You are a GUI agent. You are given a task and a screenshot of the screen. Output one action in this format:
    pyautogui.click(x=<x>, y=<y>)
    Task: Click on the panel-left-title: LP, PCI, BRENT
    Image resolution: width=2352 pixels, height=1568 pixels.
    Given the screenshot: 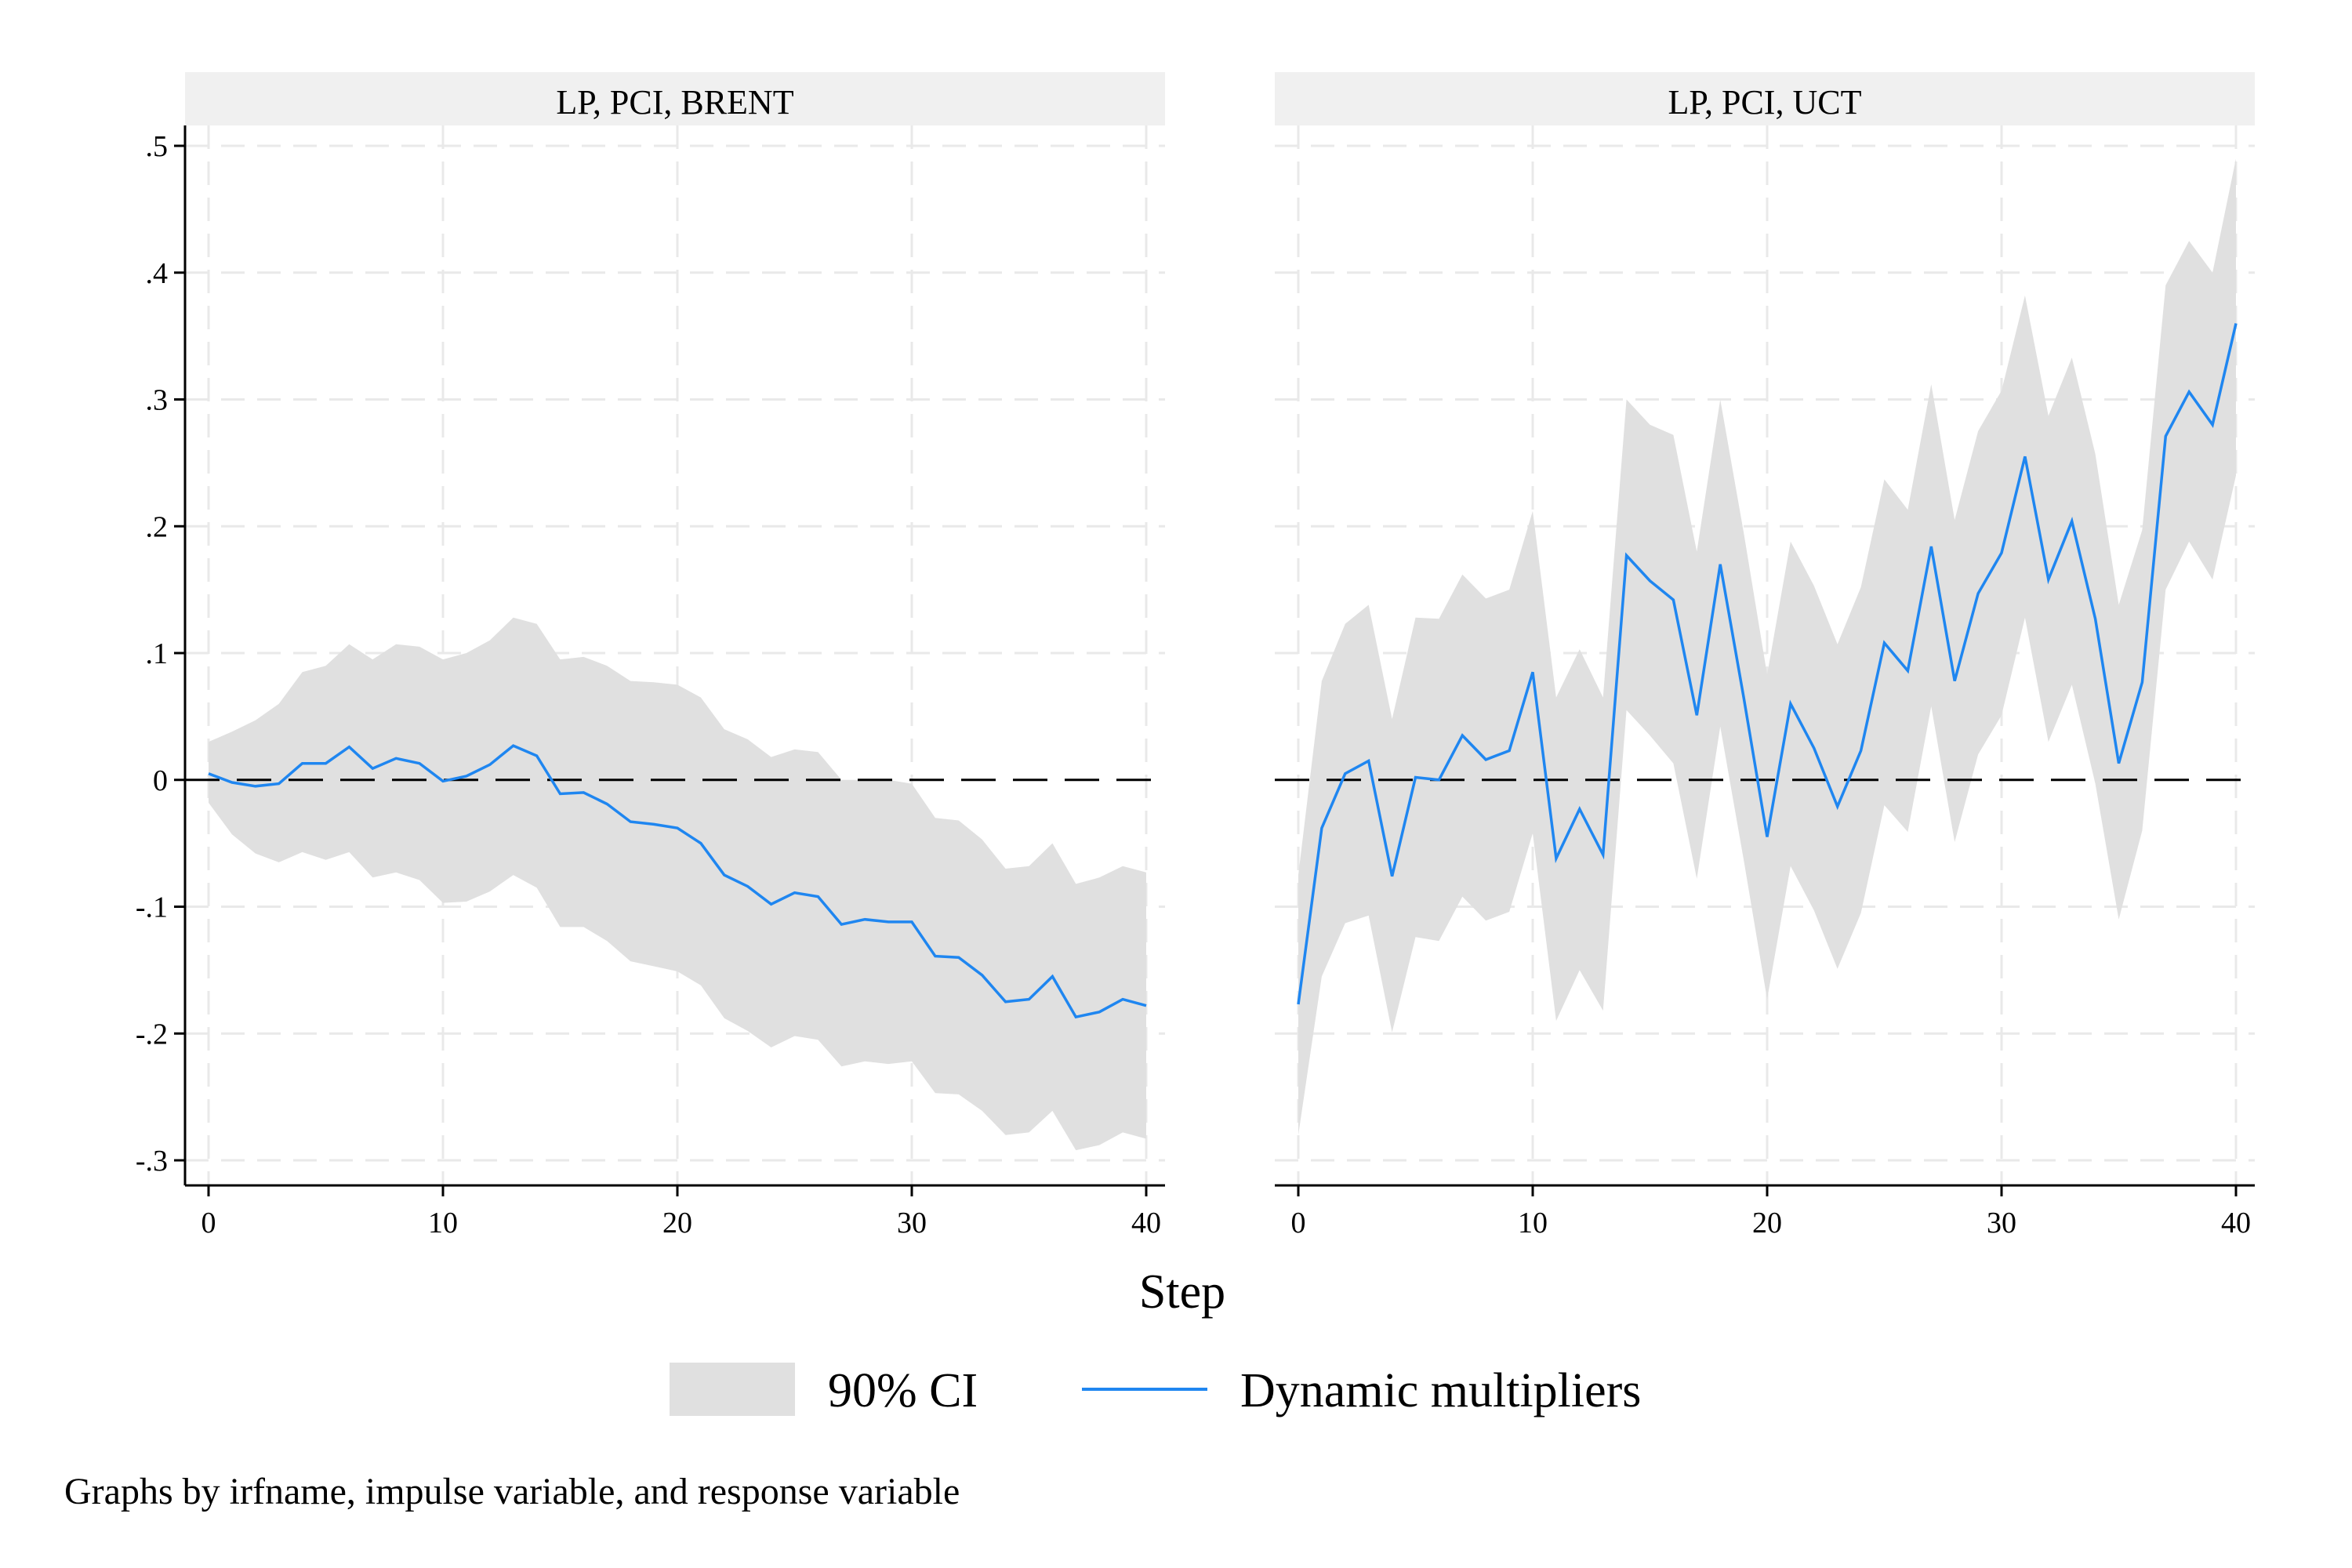 What is the action you would take?
    pyautogui.click(x=674, y=102)
    